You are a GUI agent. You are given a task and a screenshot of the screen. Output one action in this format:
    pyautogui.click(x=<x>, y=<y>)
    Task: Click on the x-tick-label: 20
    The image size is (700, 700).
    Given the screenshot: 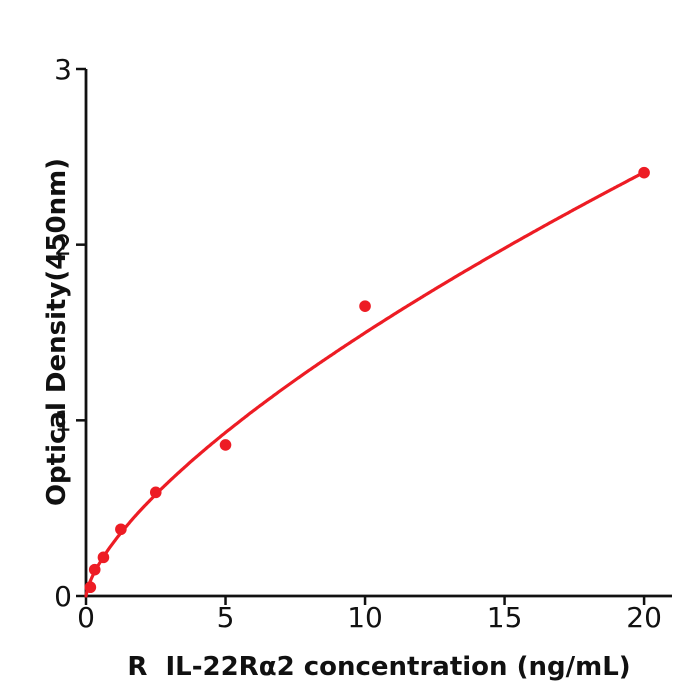 What is the action you would take?
    pyautogui.click(x=644, y=617)
    